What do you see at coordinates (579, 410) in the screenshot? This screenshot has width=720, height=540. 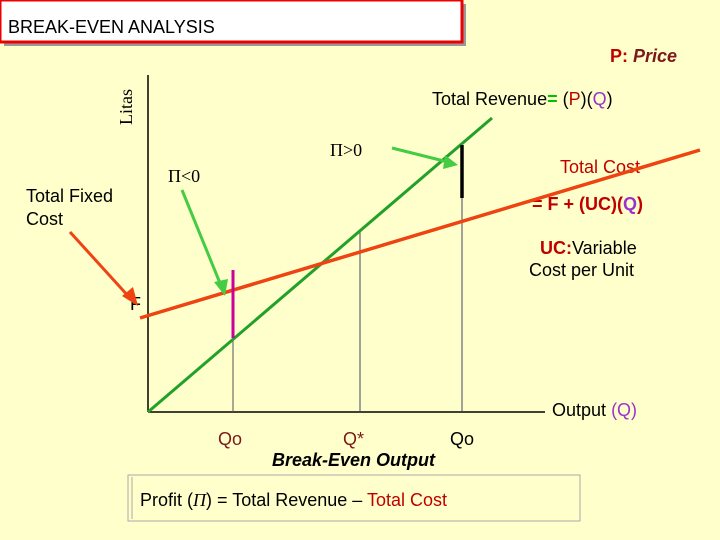 I see `x-axis-name: Output` at bounding box center [579, 410].